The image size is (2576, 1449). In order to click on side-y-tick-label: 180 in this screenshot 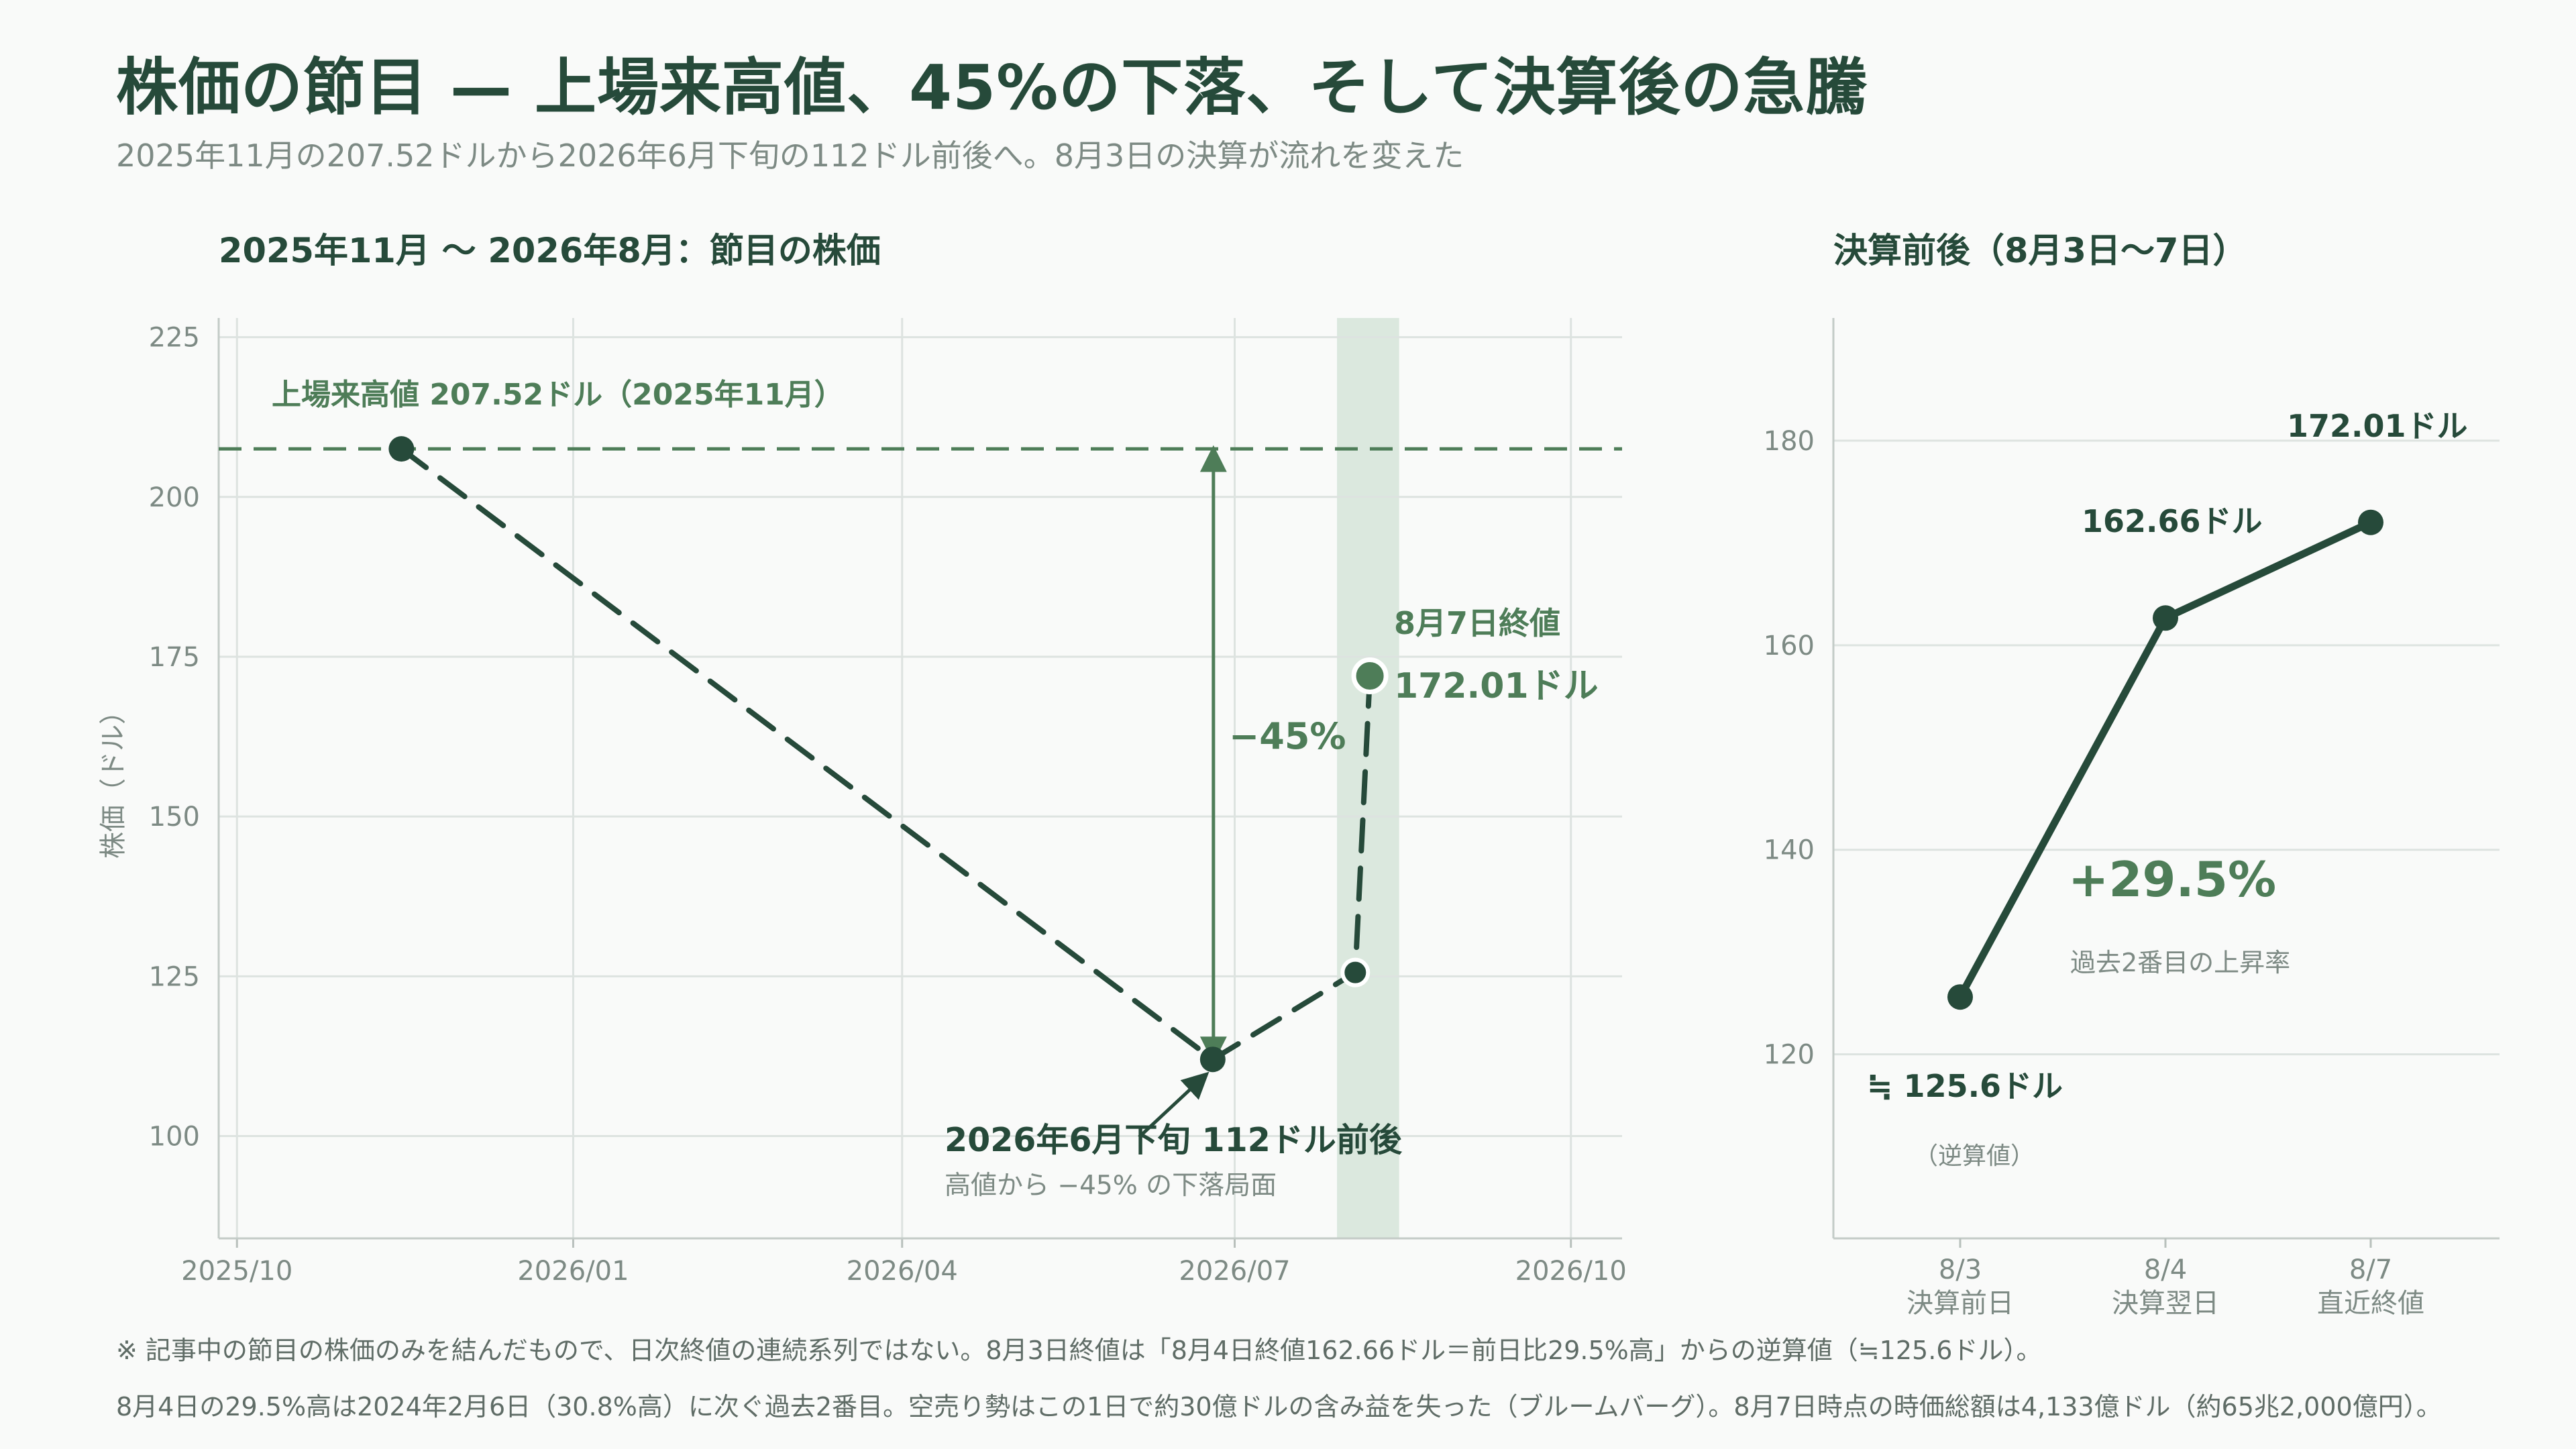, I will do `click(1789, 441)`.